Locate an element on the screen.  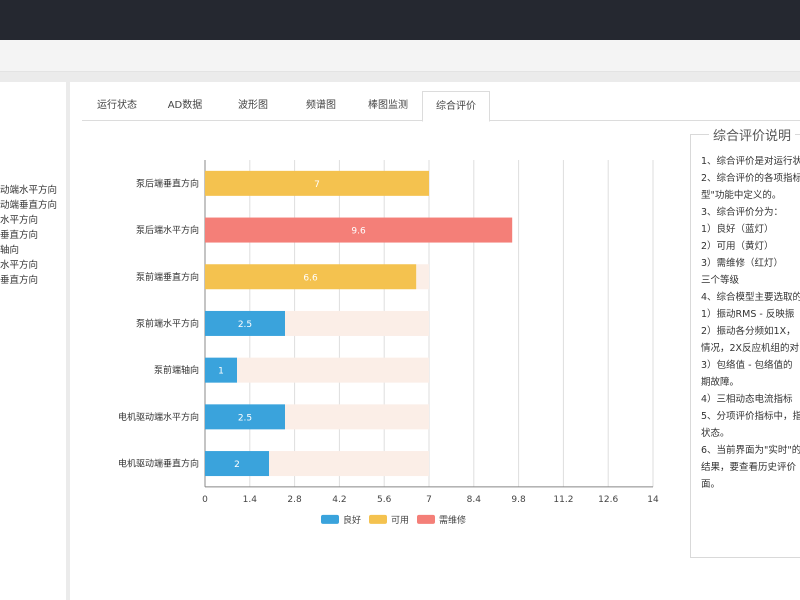
data-label: 7 is located at coordinates (317, 185).